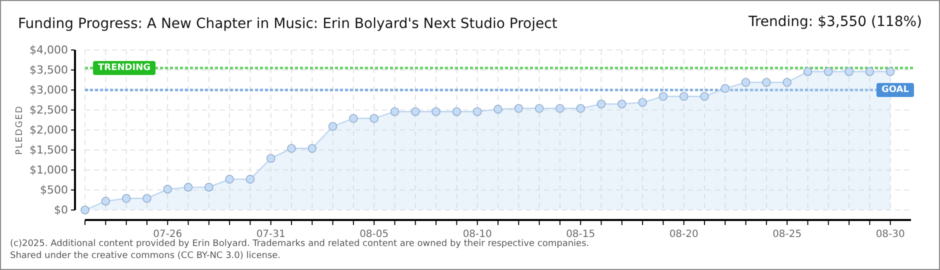 This screenshot has height=270, width=940. I want to click on y-tick-label: $2,500, so click(49, 110).